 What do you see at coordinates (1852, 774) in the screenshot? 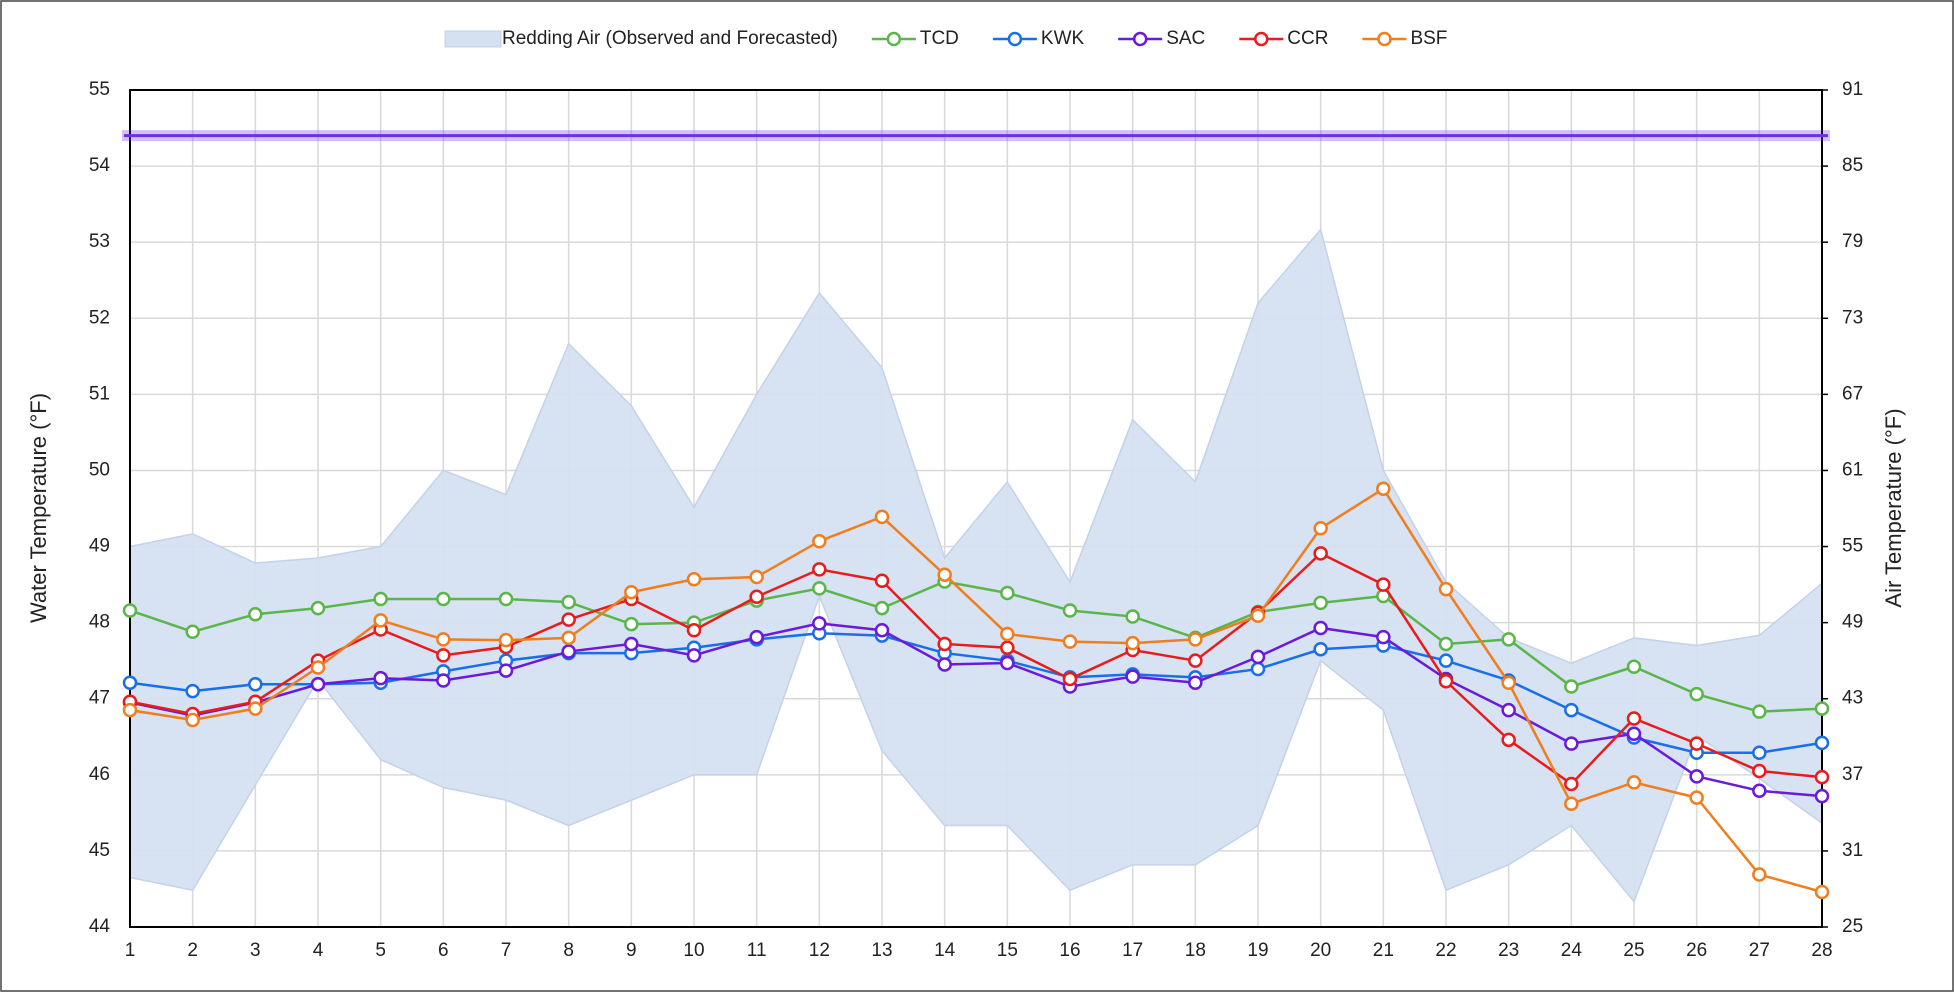
I see `y2-tick-label: 37` at bounding box center [1852, 774].